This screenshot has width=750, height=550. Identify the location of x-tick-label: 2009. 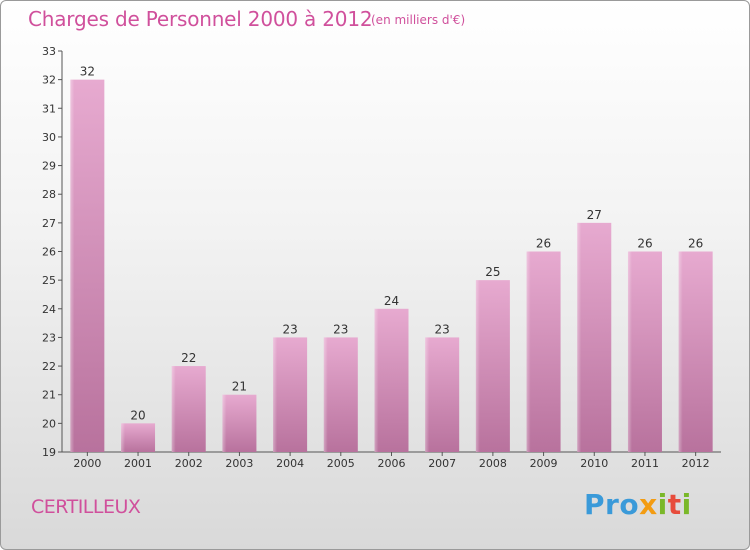
(544, 463).